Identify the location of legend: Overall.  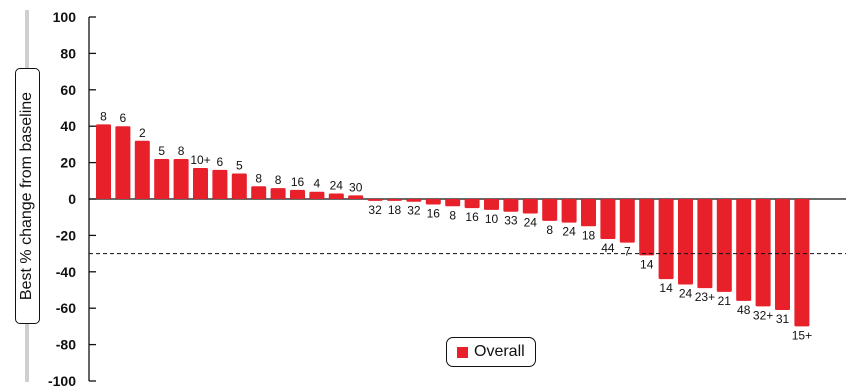
(491, 352).